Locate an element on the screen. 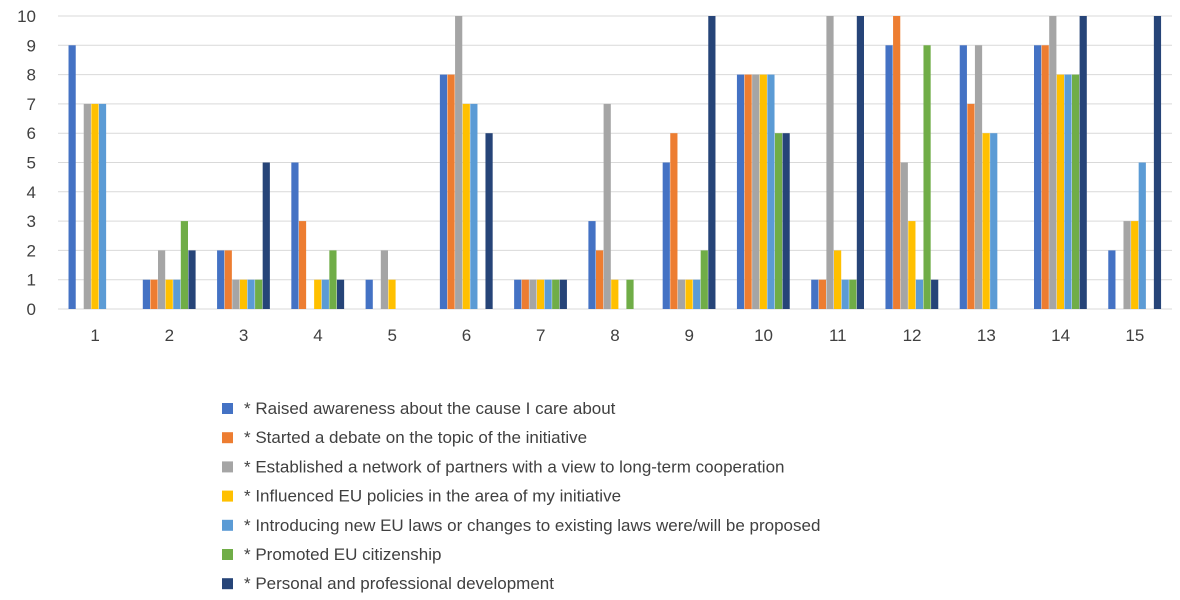  bar-cat3-series2 is located at coordinates (228, 279).